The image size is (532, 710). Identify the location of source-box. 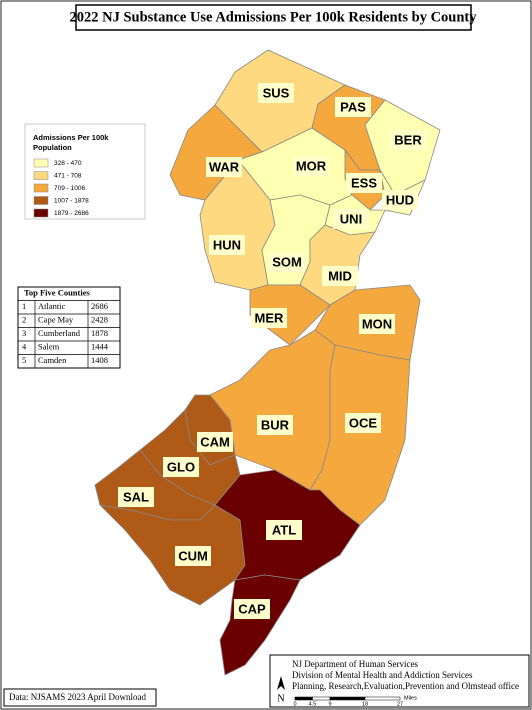
(80, 697).